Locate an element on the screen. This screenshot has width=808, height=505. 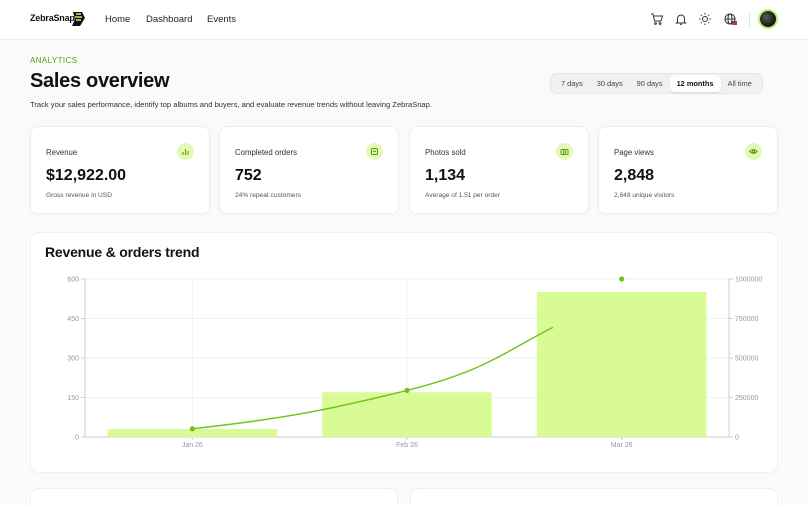
right-tick-label: 1000000 is located at coordinates (748, 280).